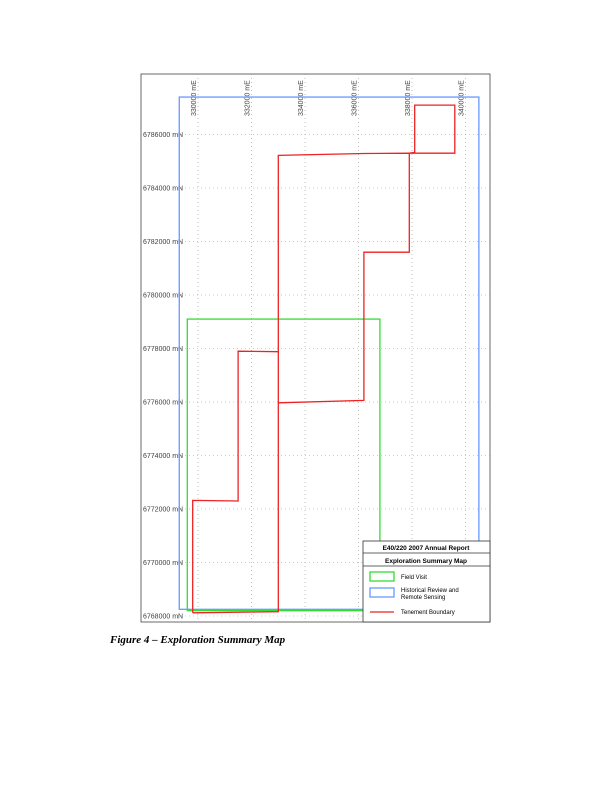 The image size is (612, 792). What do you see at coordinates (163, 242) in the screenshot?
I see `northing-label: 6782000 mN` at bounding box center [163, 242].